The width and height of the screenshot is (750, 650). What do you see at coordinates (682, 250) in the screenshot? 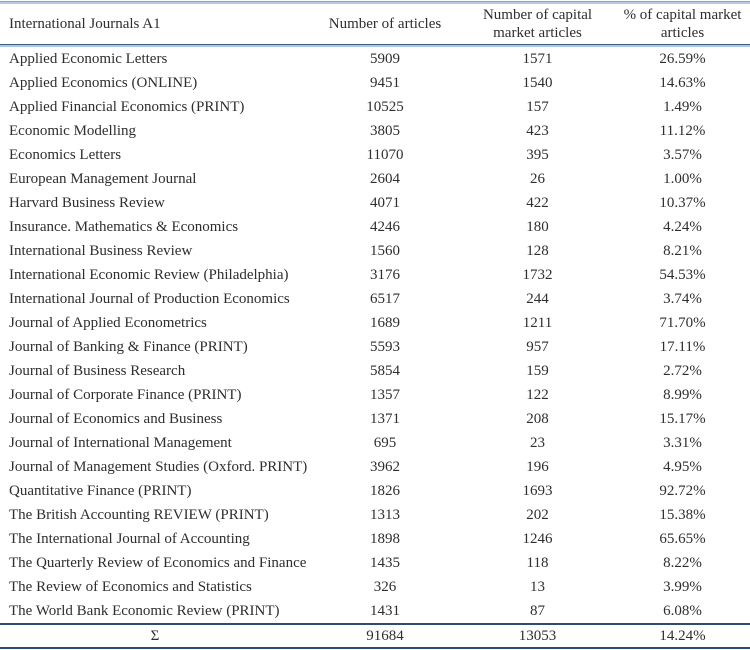
I see `capital-market-percentage-cell: 8.21%` at bounding box center [682, 250].